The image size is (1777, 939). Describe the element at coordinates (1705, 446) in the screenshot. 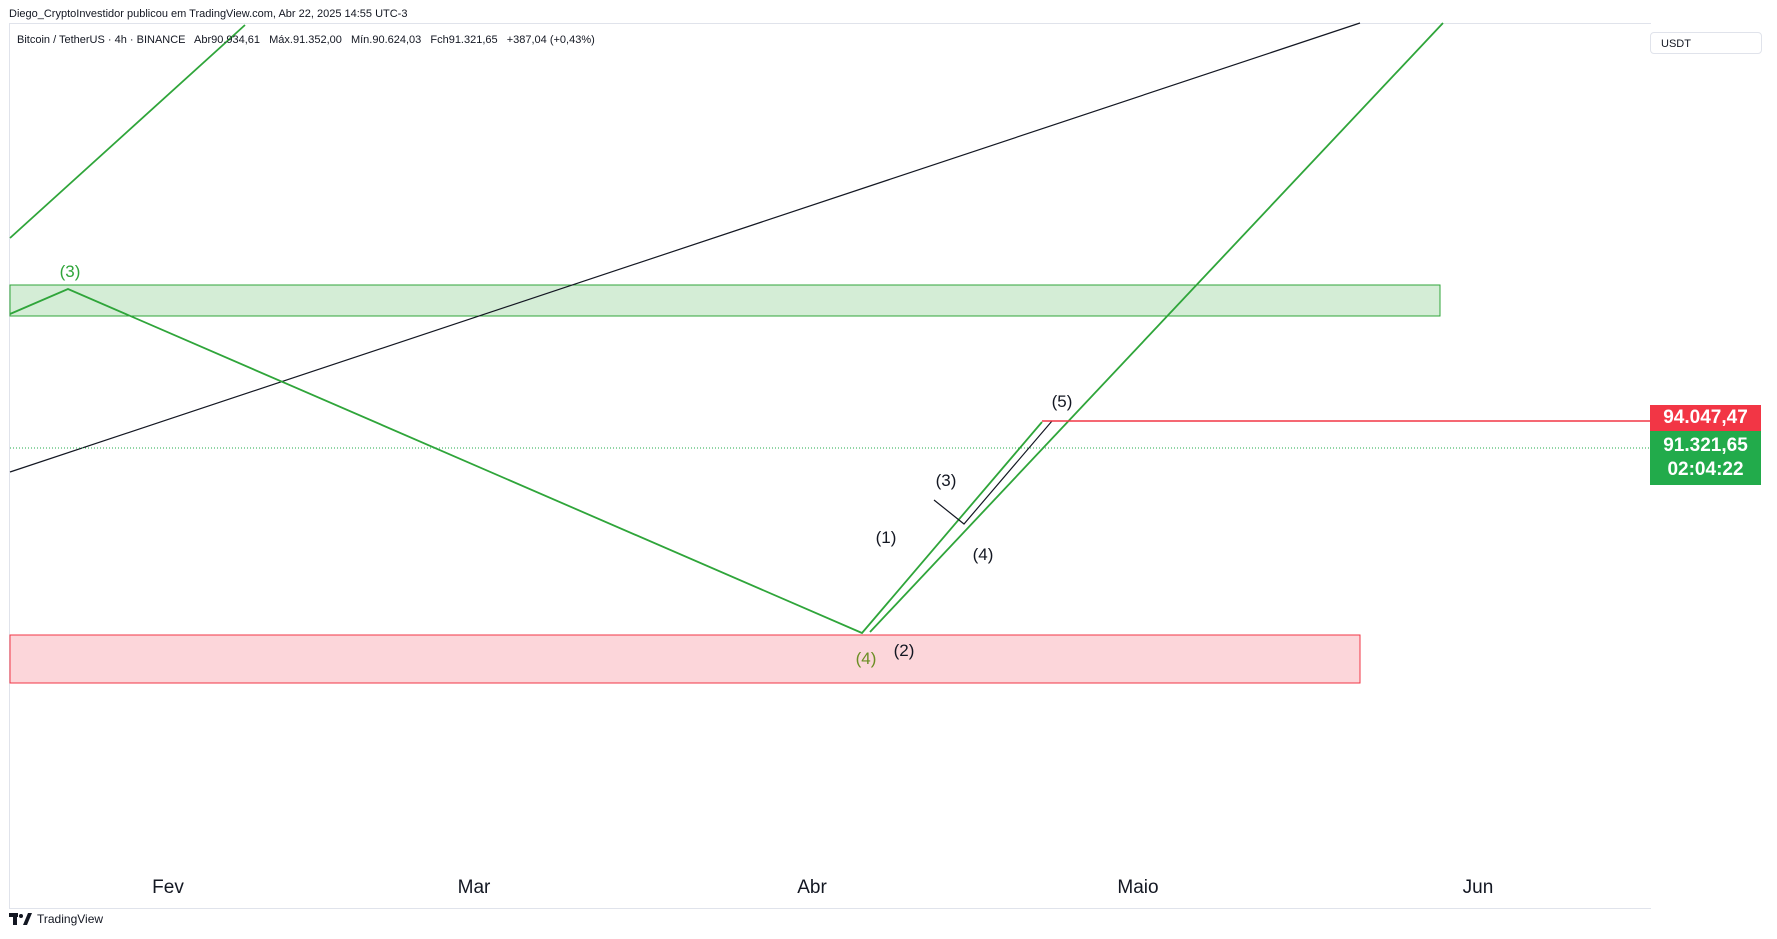

I see `last-price-value: 91.321,65` at that location.